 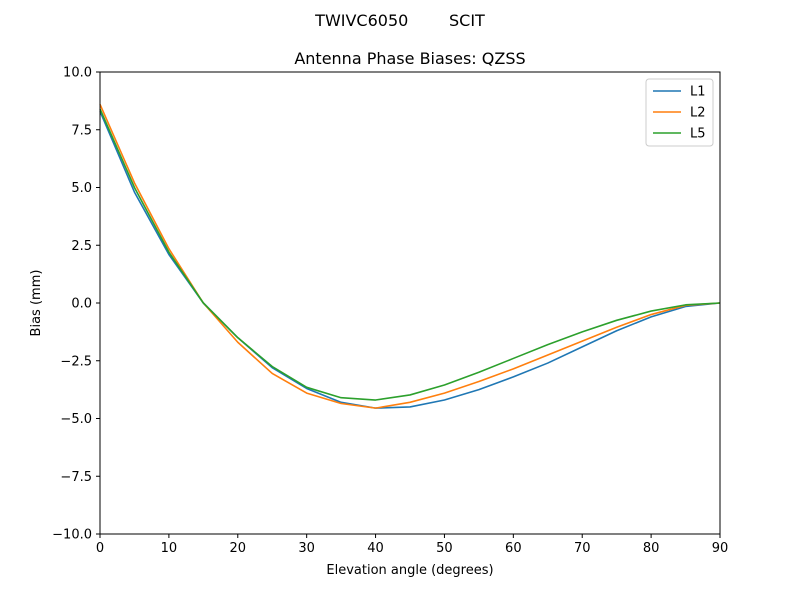 I want to click on x-tick-label: 0, so click(x=100, y=548).